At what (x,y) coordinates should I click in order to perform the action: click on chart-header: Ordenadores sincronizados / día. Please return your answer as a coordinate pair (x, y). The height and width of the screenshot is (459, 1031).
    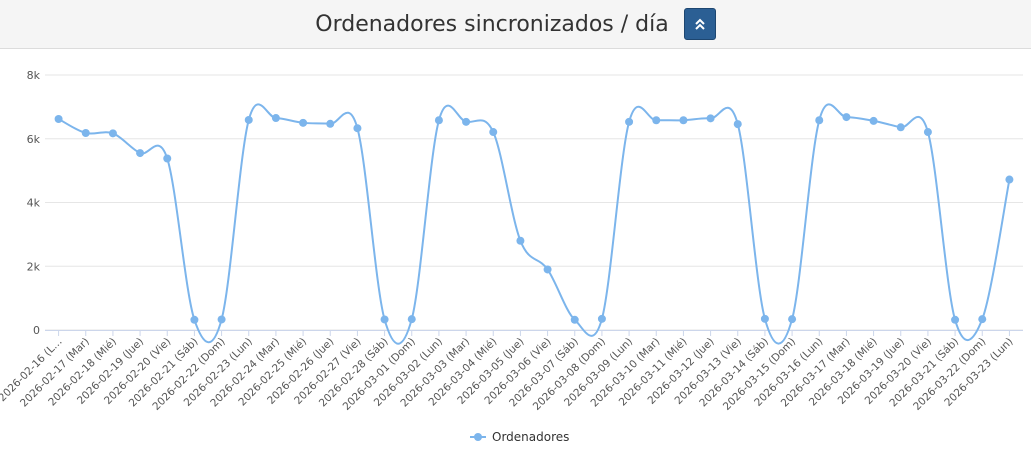
    Looking at the image, I should click on (515, 24).